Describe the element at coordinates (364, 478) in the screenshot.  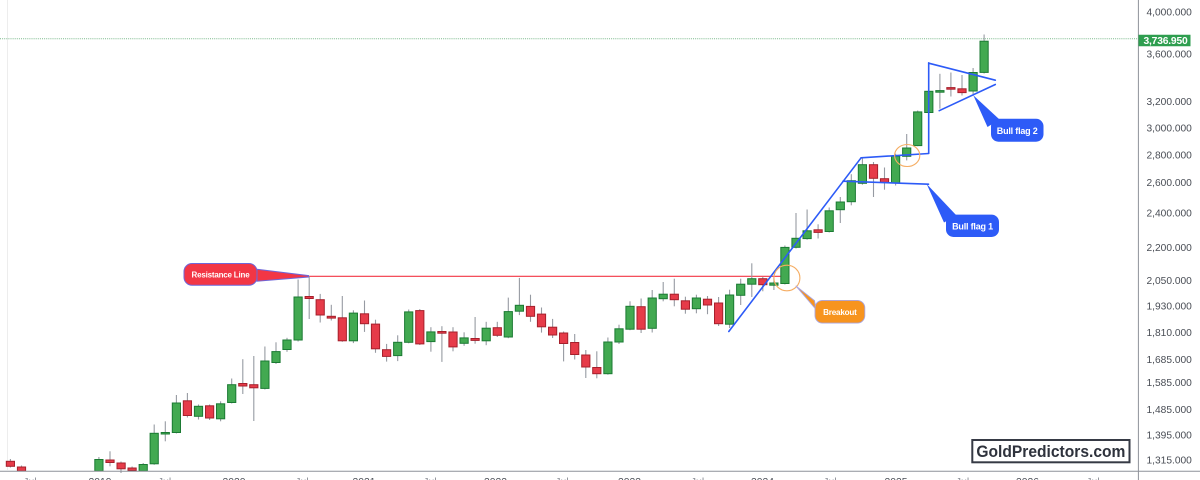
I see `svg-text: 2021` at that location.